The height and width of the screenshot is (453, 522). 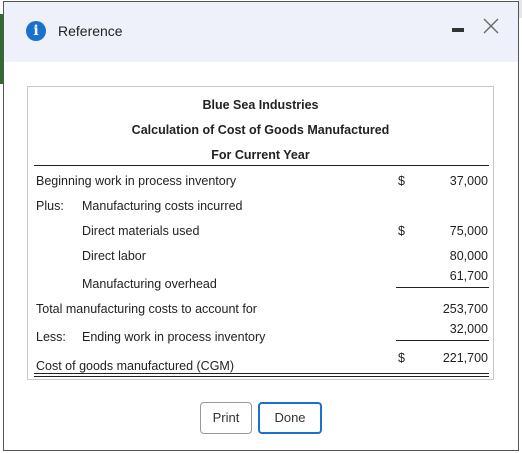 I want to click on row-value-total-mfg: 253,700, so click(x=465, y=309).